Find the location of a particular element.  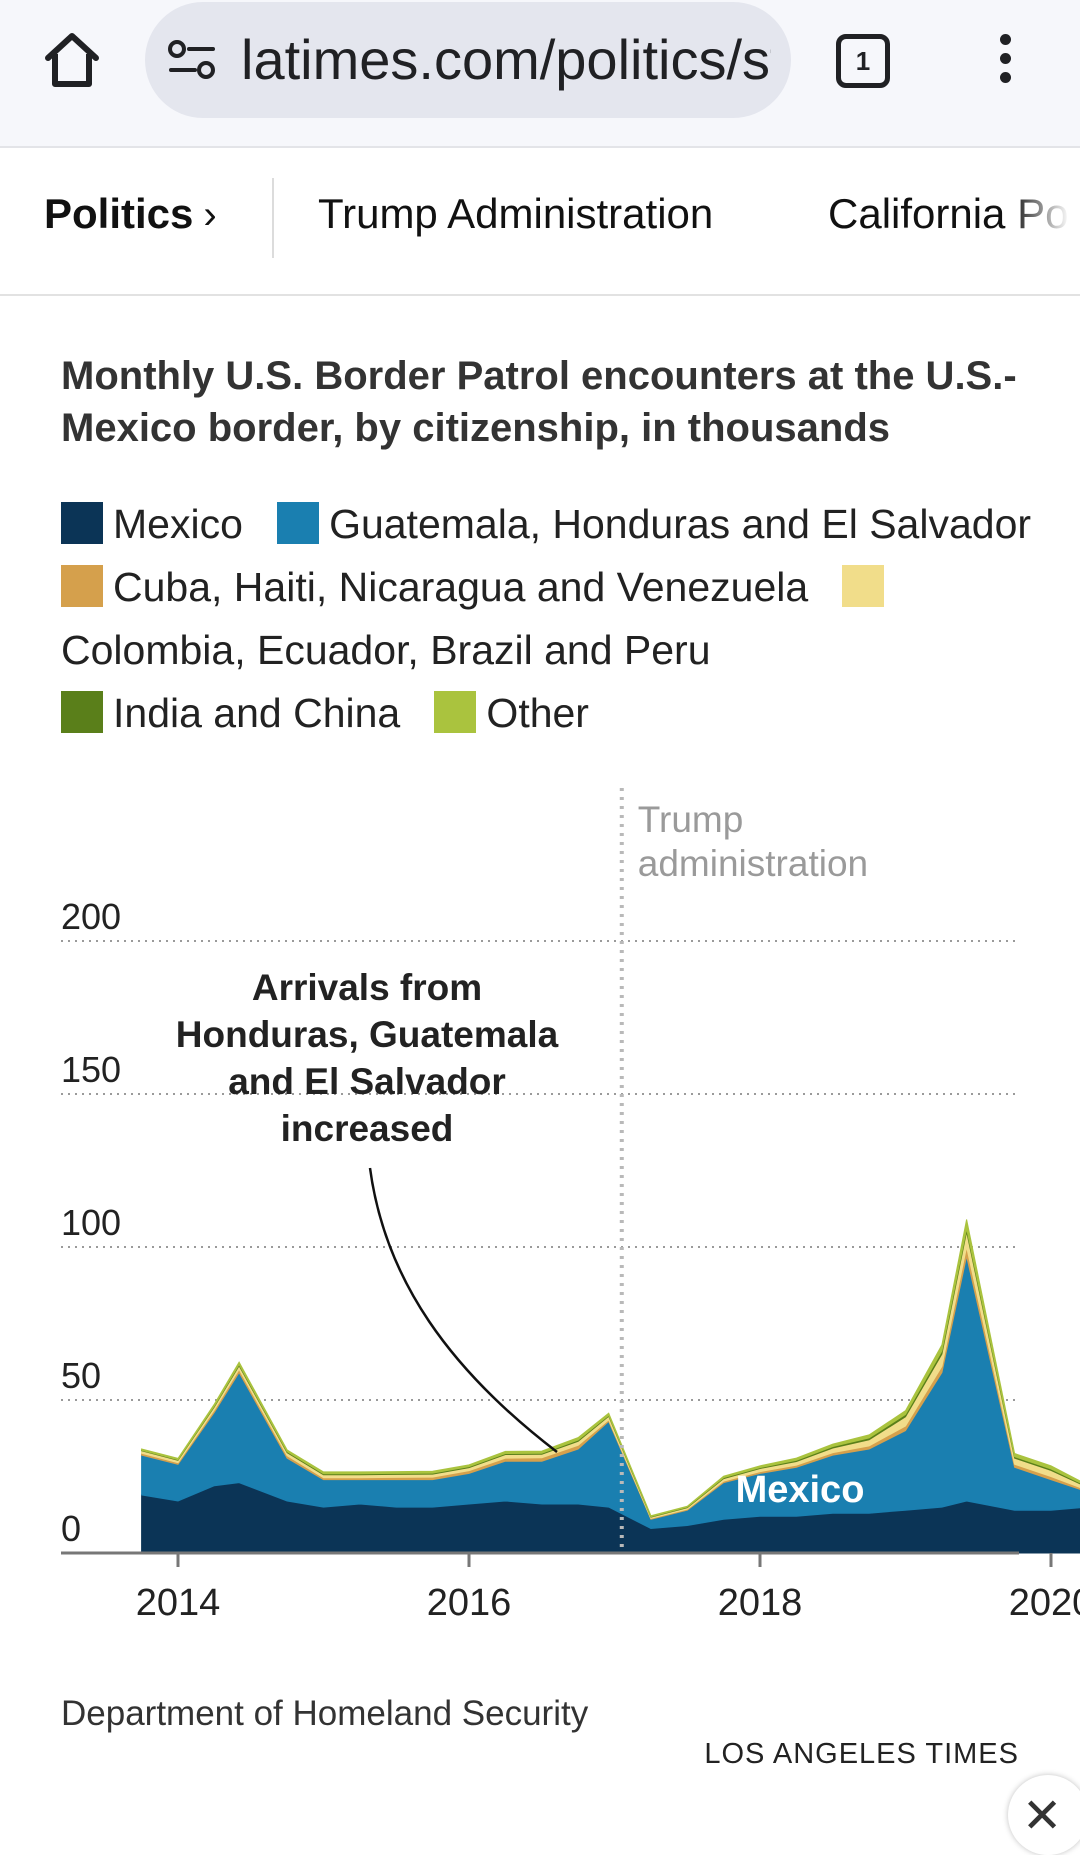

legend-swatch-other is located at coordinates (455, 712).